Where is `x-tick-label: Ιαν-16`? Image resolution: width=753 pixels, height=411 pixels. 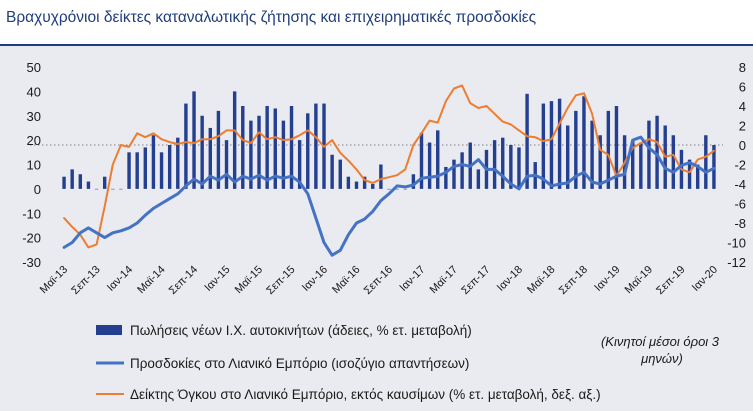 x-tick-label: Ιαν-16 is located at coordinates (315, 279).